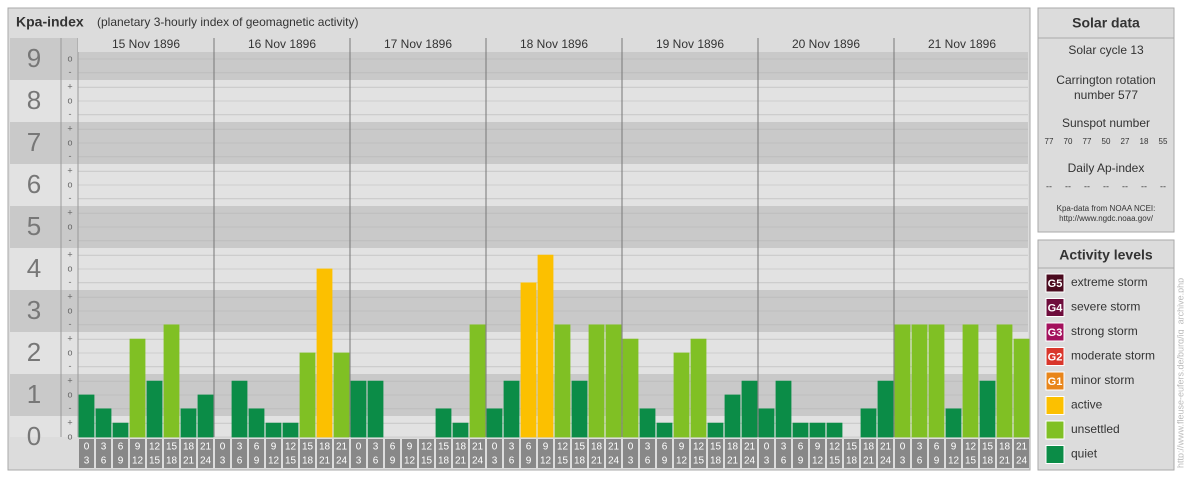 The image size is (1184, 480). I want to click on date-label: 21 Nov 1896, so click(962, 44).